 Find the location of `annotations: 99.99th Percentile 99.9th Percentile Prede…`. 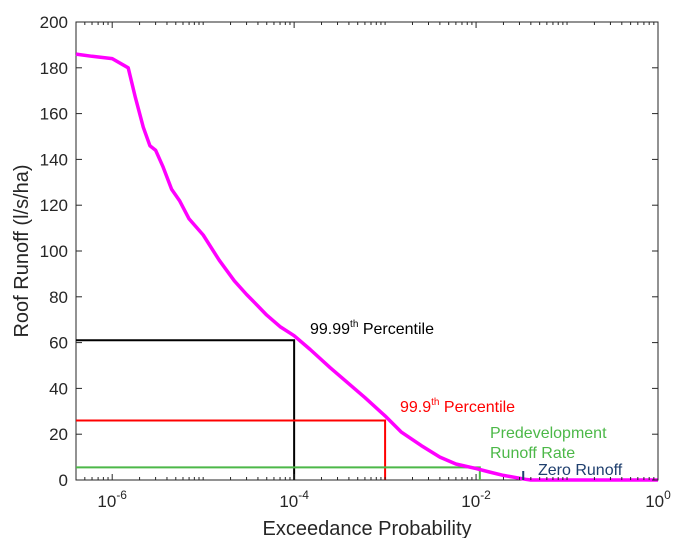

annotations: 99.99th Percentile 99.9th Percentile Prede… is located at coordinates (466, 399).